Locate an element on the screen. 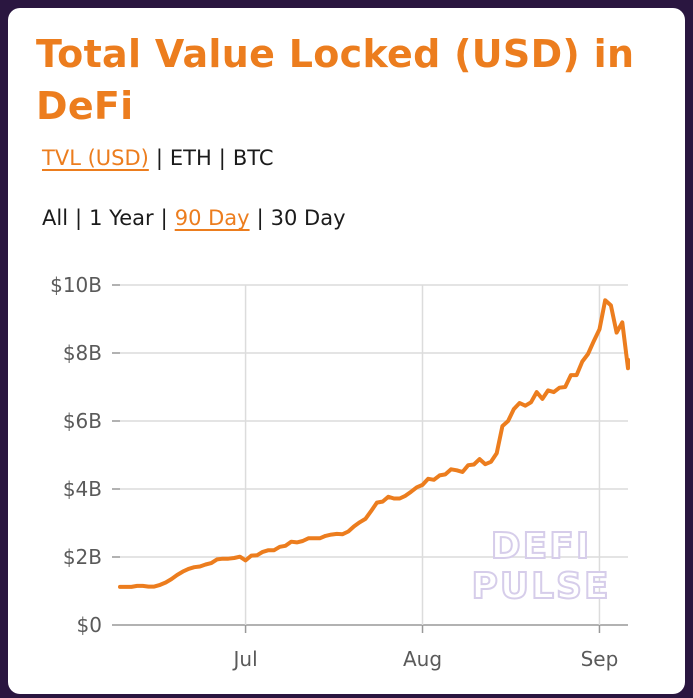  x-axis: Jul Aug Sep is located at coordinates (425, 648).